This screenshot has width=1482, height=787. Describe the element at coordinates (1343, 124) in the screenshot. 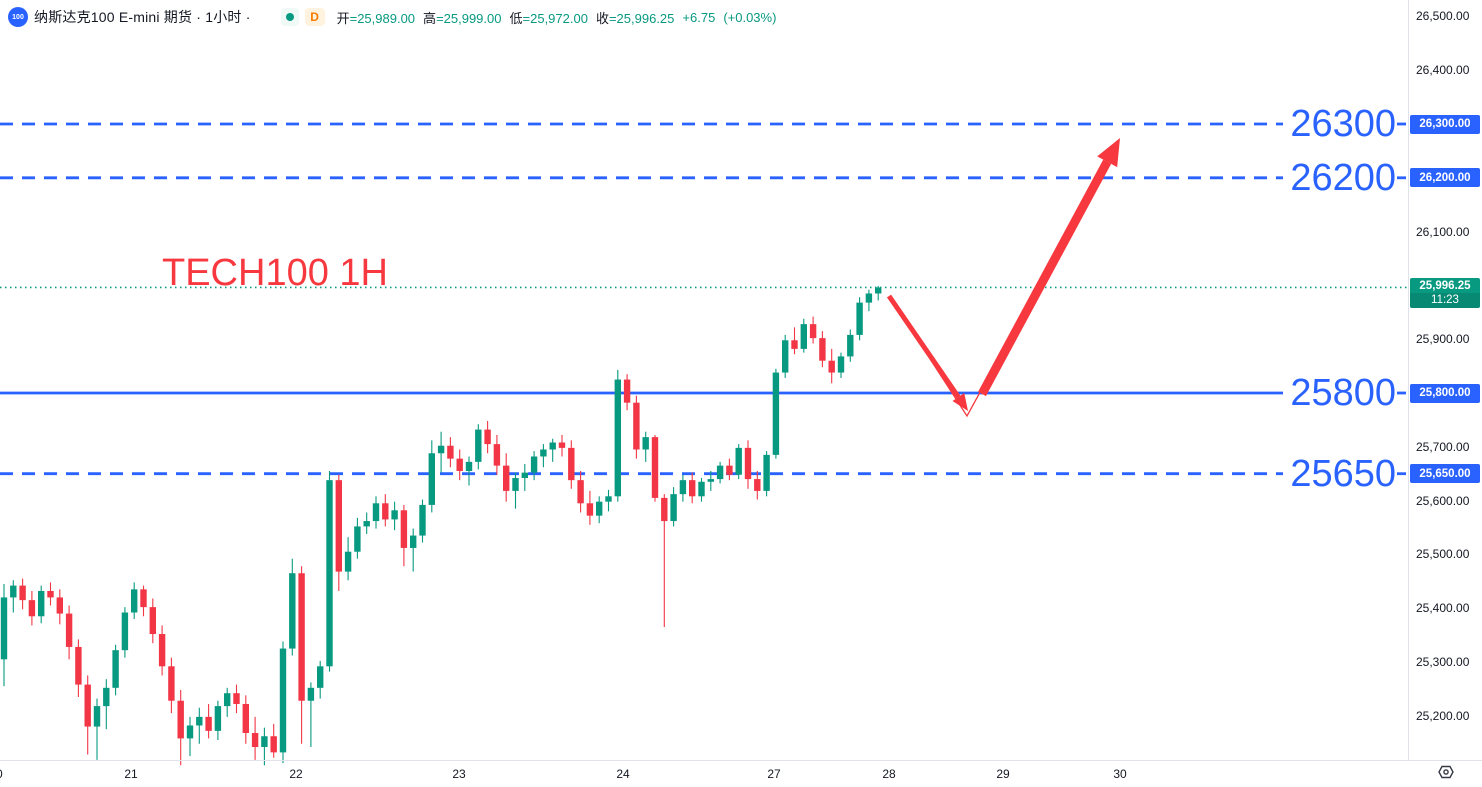

I see `level-label-26300: 26300` at that location.